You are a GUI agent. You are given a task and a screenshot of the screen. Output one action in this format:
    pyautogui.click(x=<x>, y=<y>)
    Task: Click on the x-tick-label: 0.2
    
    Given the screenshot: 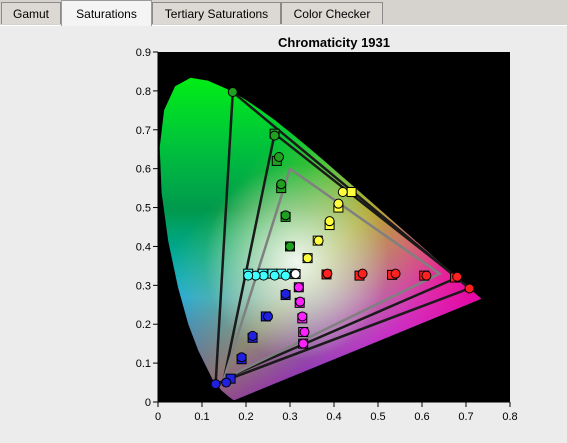 What is the action you would take?
    pyautogui.click(x=245, y=417)
    